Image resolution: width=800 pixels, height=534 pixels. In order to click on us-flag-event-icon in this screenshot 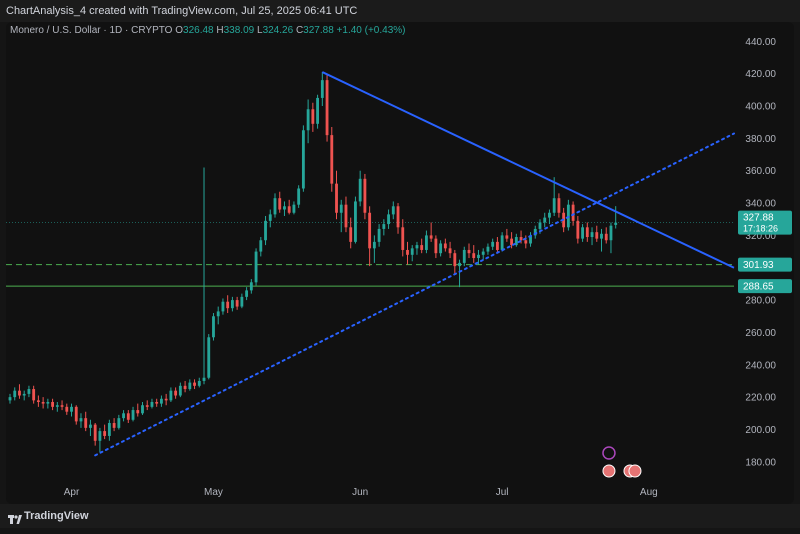, I will do `click(635, 471)`.